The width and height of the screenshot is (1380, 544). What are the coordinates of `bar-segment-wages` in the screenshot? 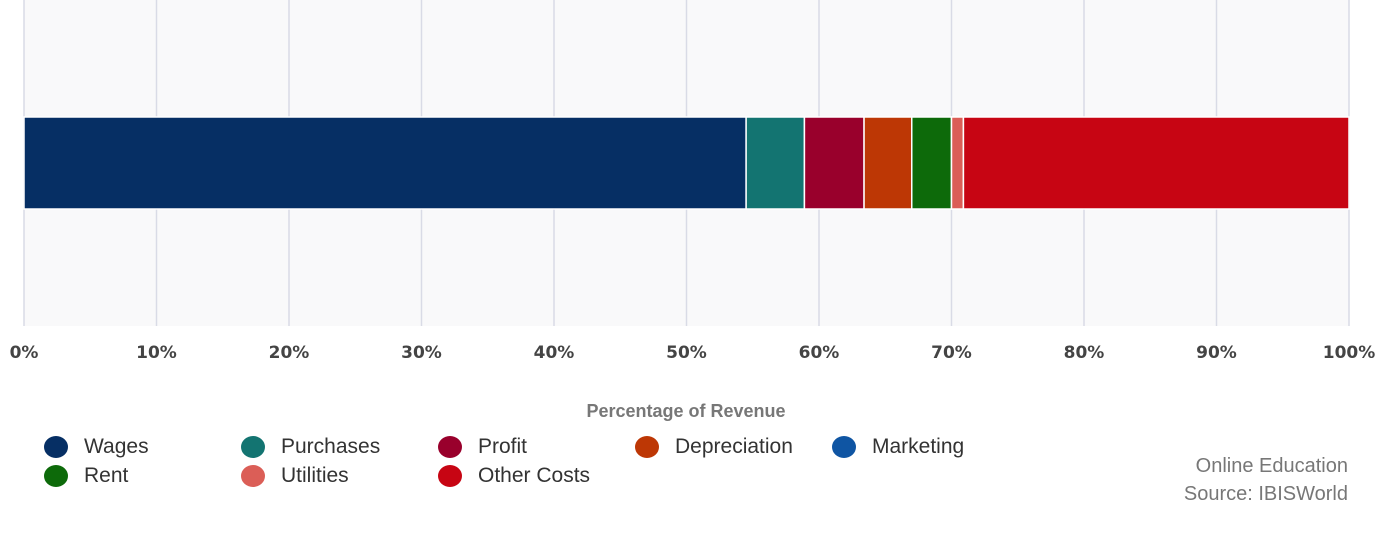 It's located at (385, 163).